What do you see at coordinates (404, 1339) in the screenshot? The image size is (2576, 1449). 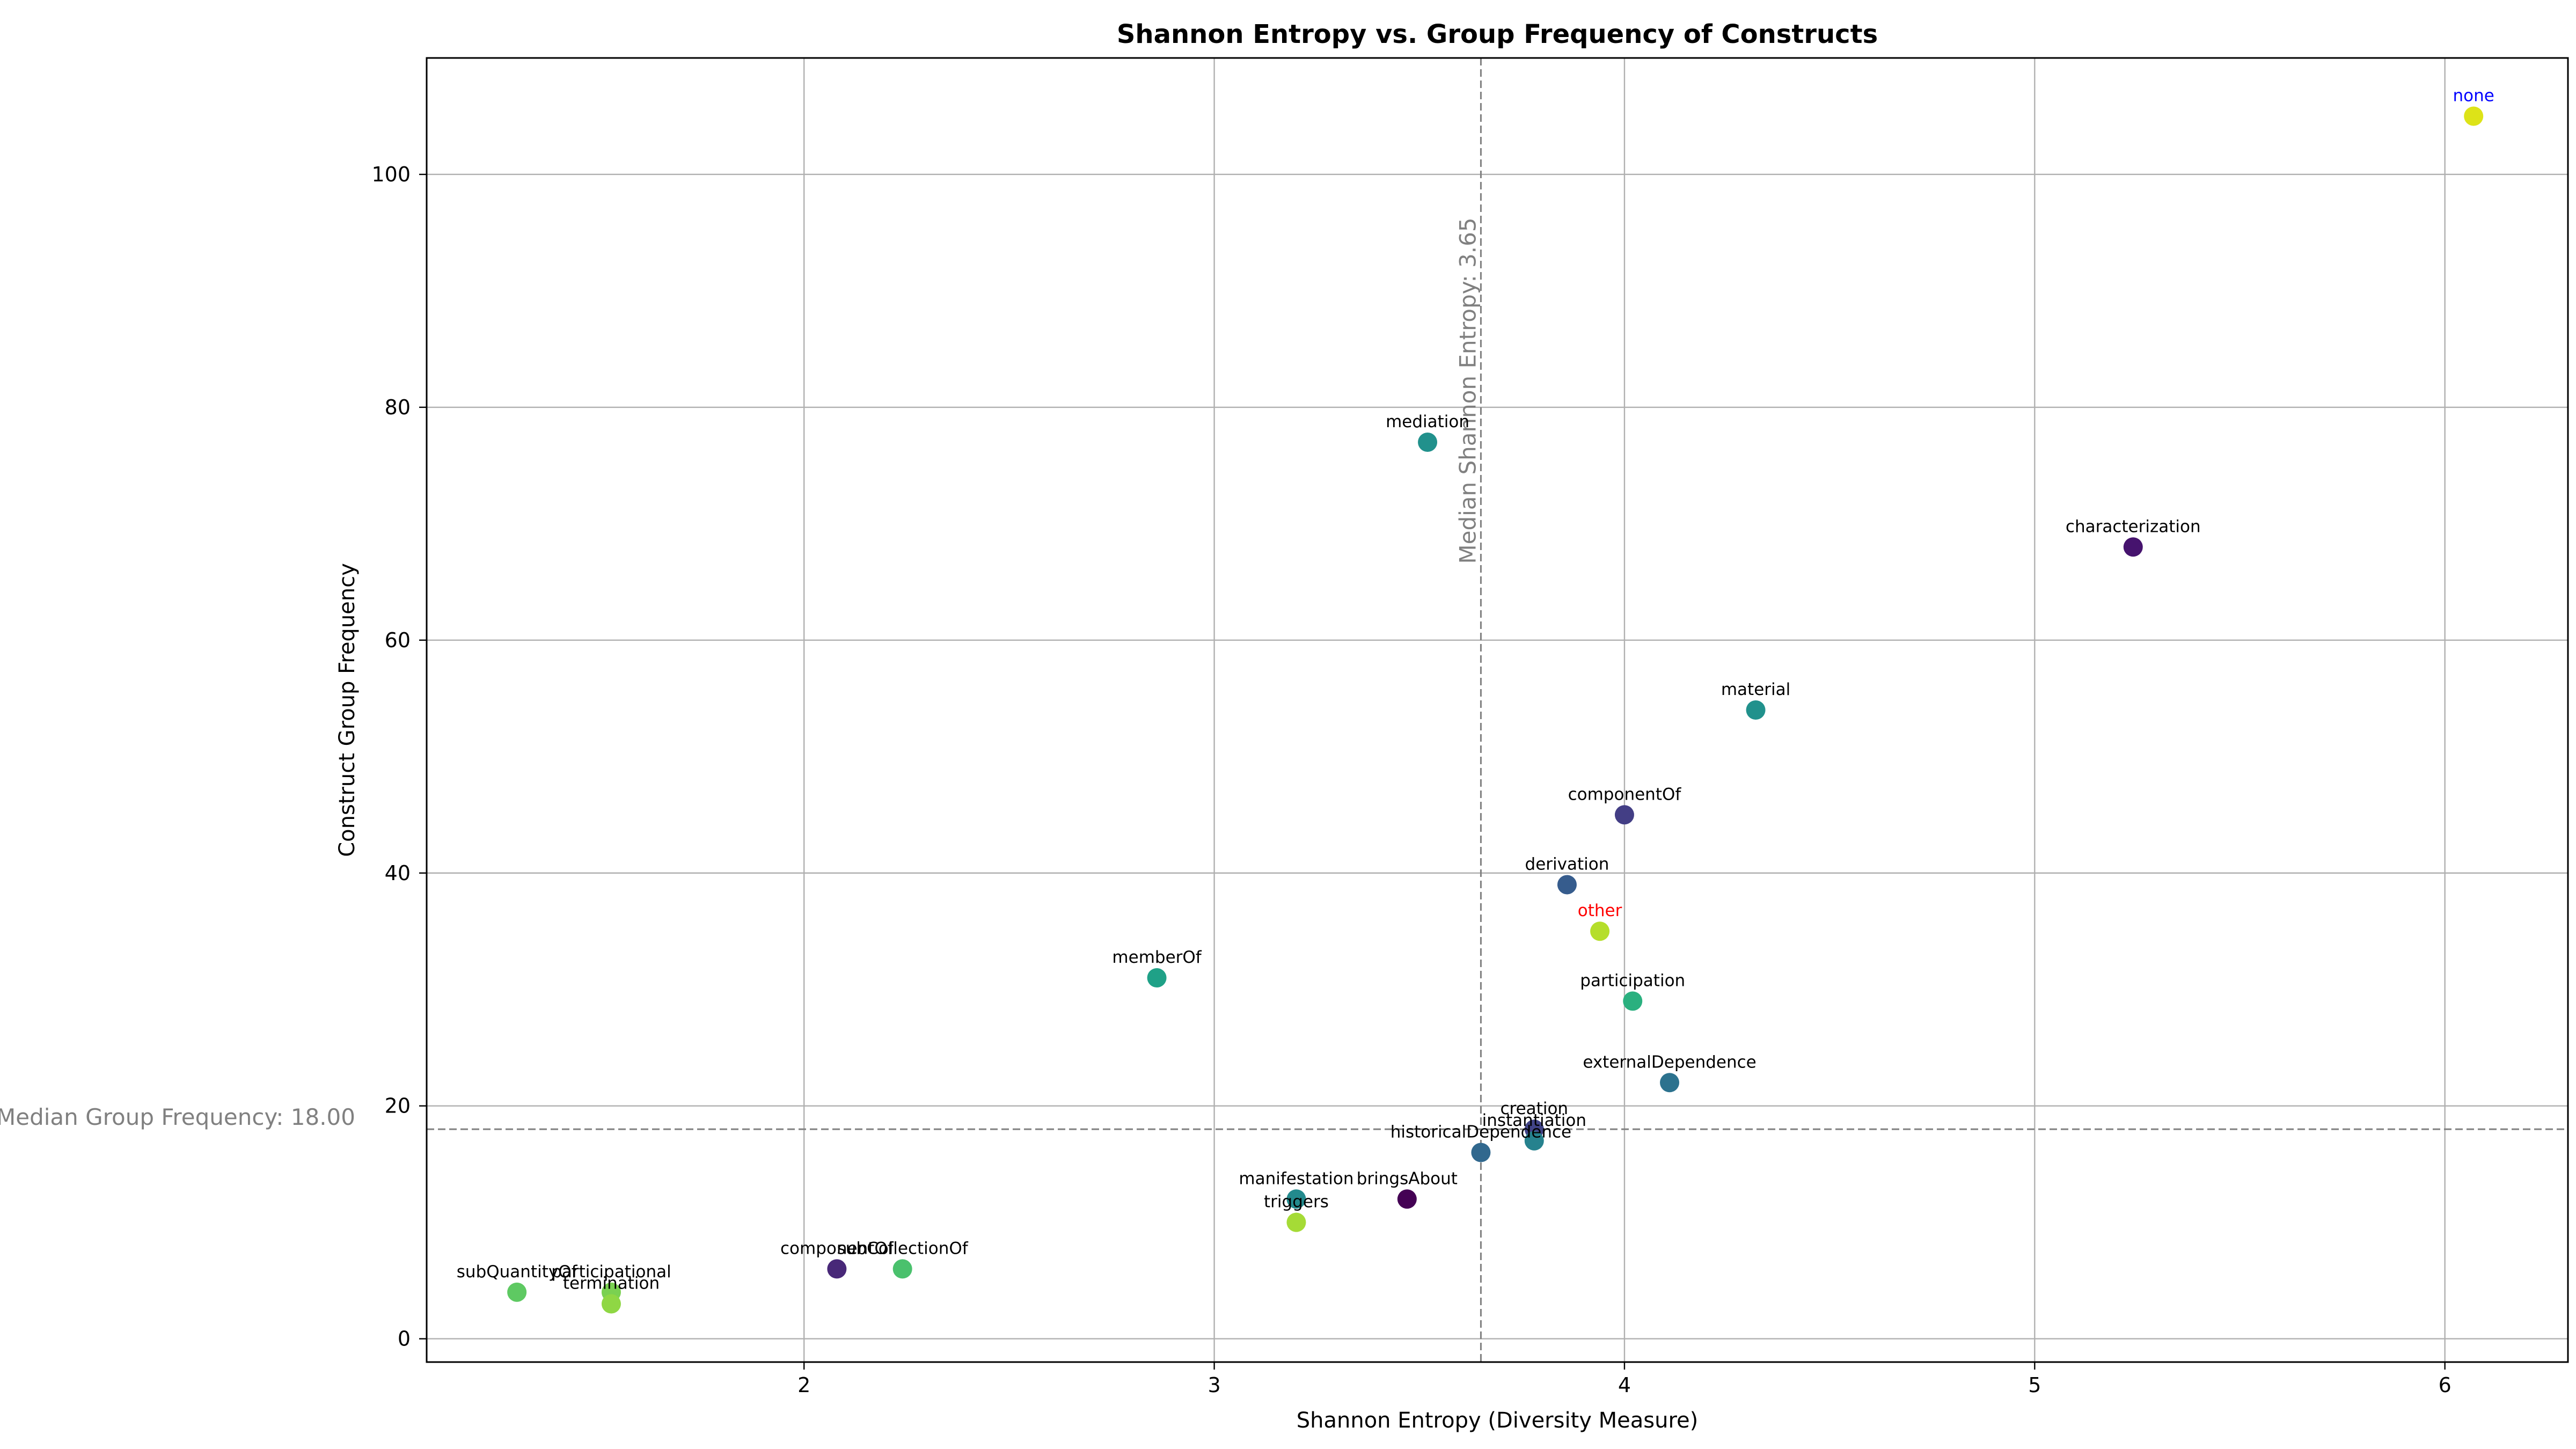 I see `y-tick-label: 0` at bounding box center [404, 1339].